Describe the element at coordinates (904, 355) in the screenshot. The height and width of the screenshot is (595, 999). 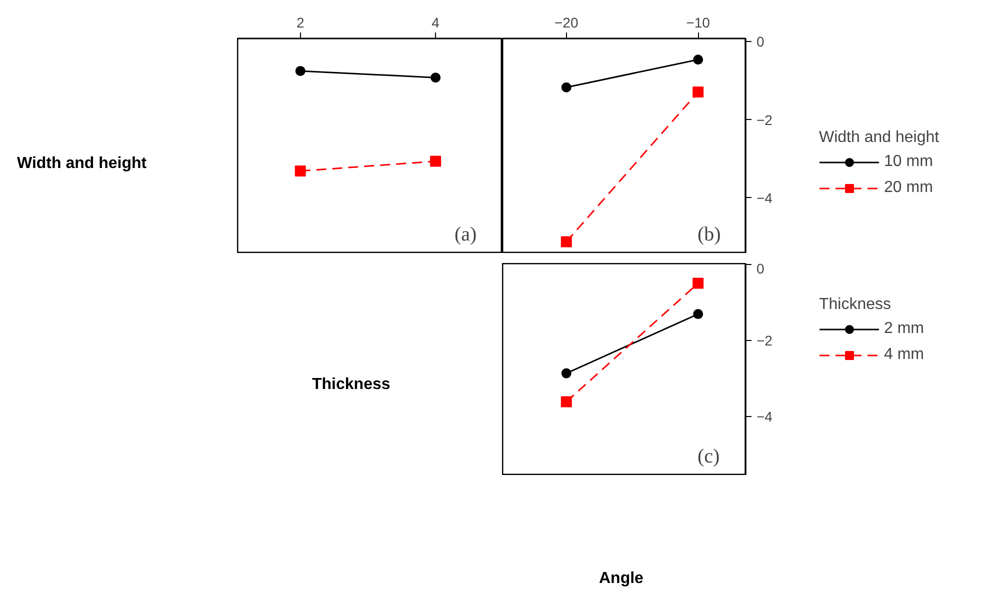
I see `legend-label: 4 mm` at that location.